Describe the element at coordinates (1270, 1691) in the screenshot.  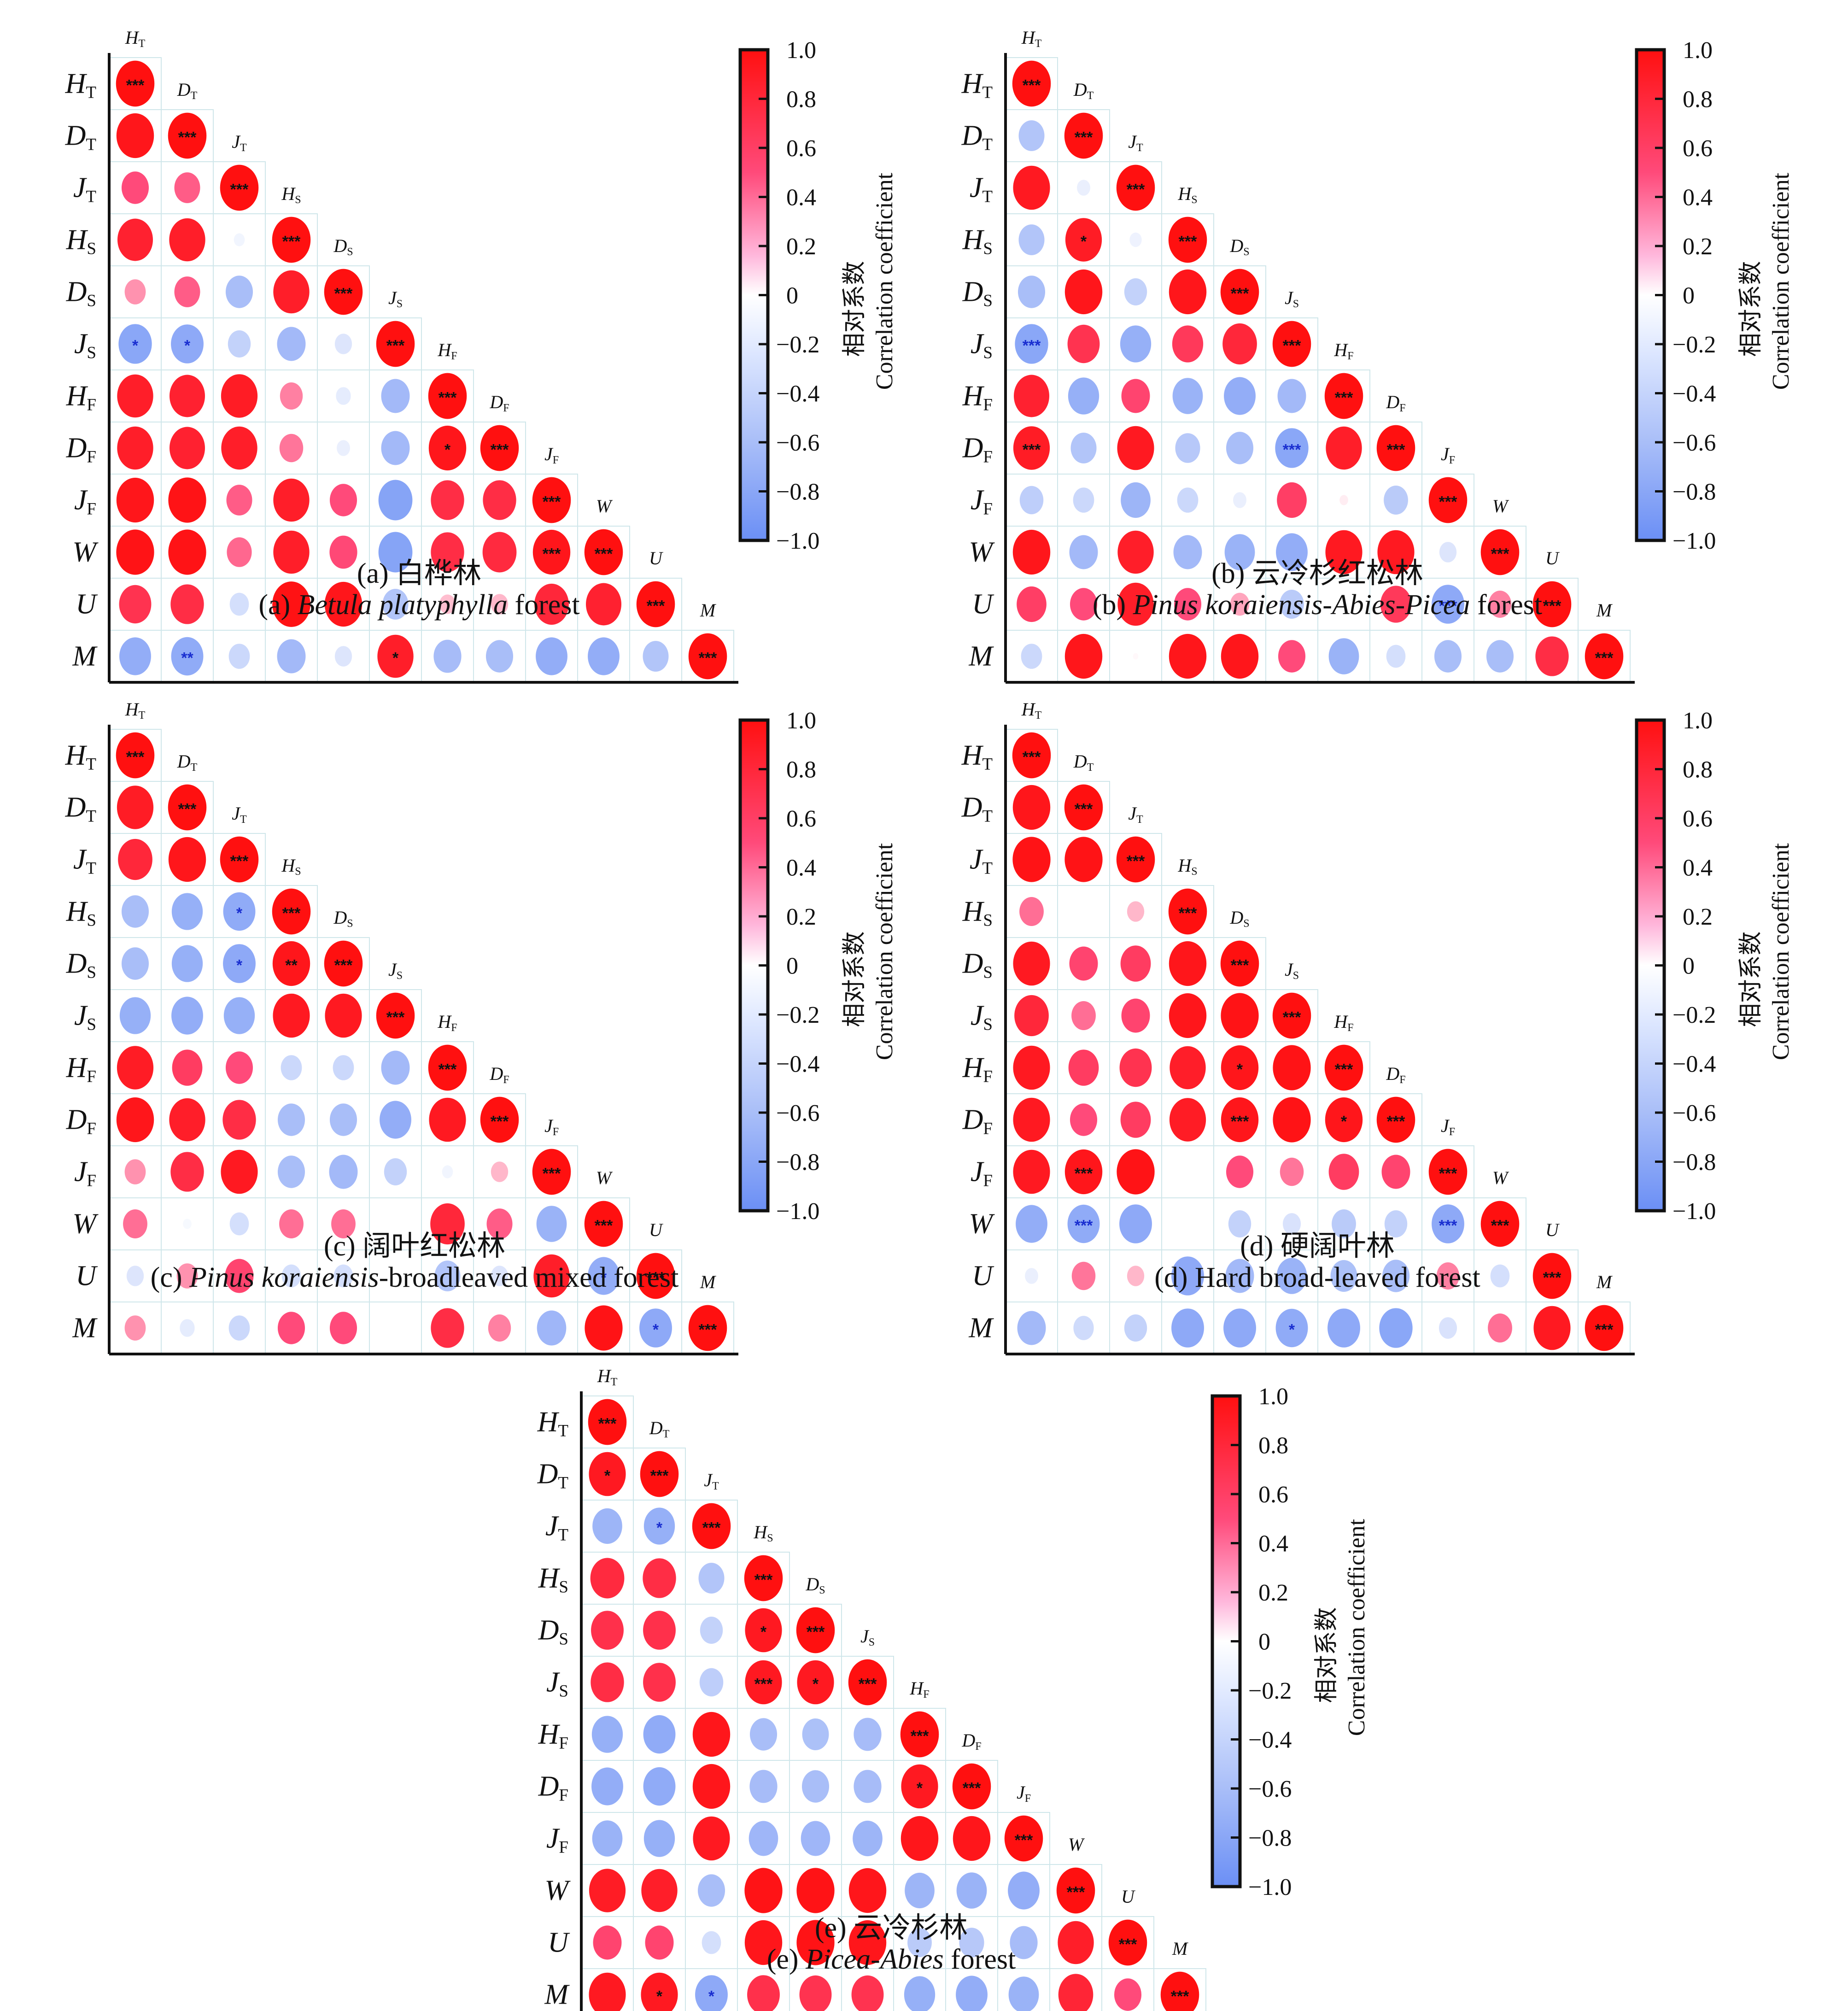
I see `colorbar-tick-label: −0.2` at that location.